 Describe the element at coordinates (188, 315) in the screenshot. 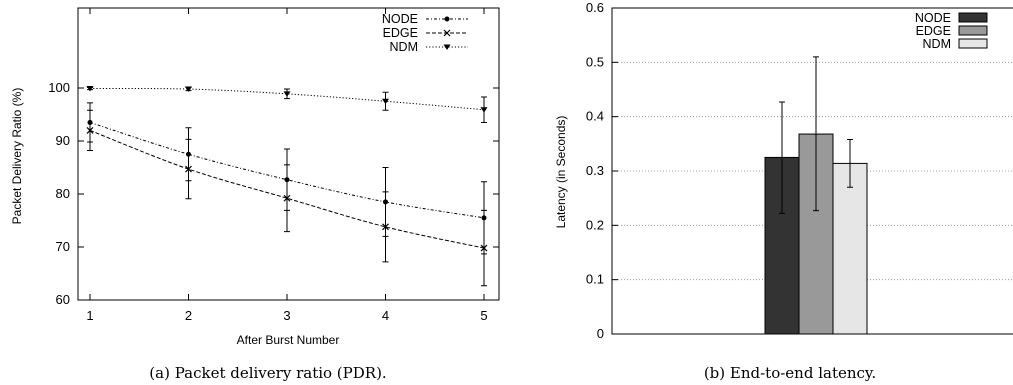

I see `pdr-x-tick-label: 2` at that location.